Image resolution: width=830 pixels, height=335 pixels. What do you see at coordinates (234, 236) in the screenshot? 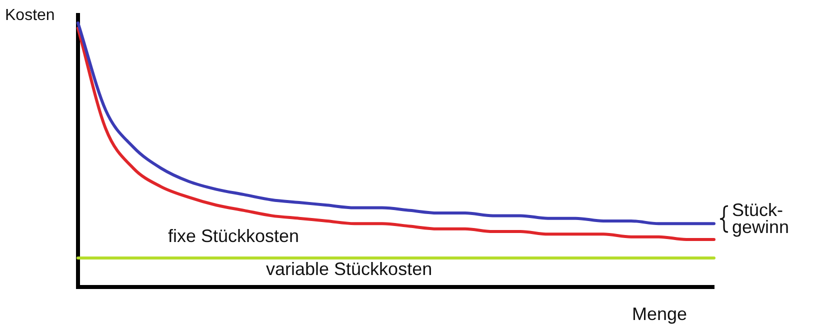
I see `annotation: fixe Stückkosten` at bounding box center [234, 236].